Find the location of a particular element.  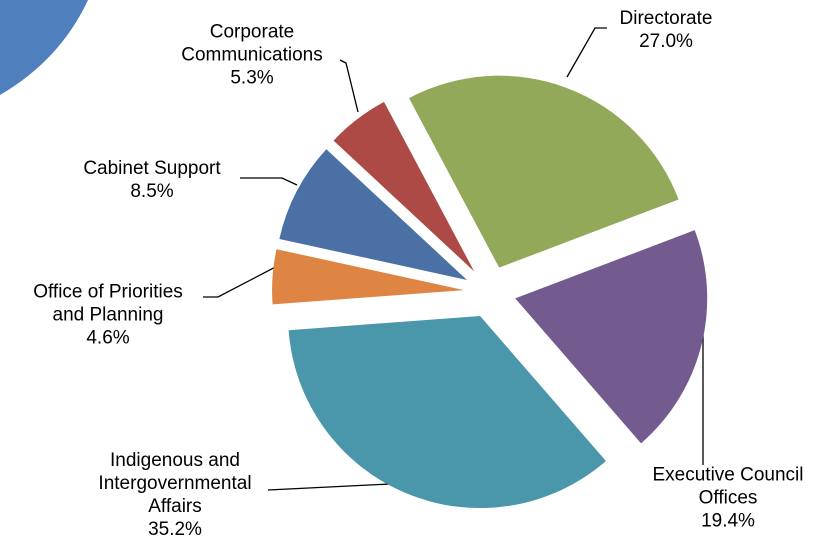

value-label: 8.5% is located at coordinates (152, 191).